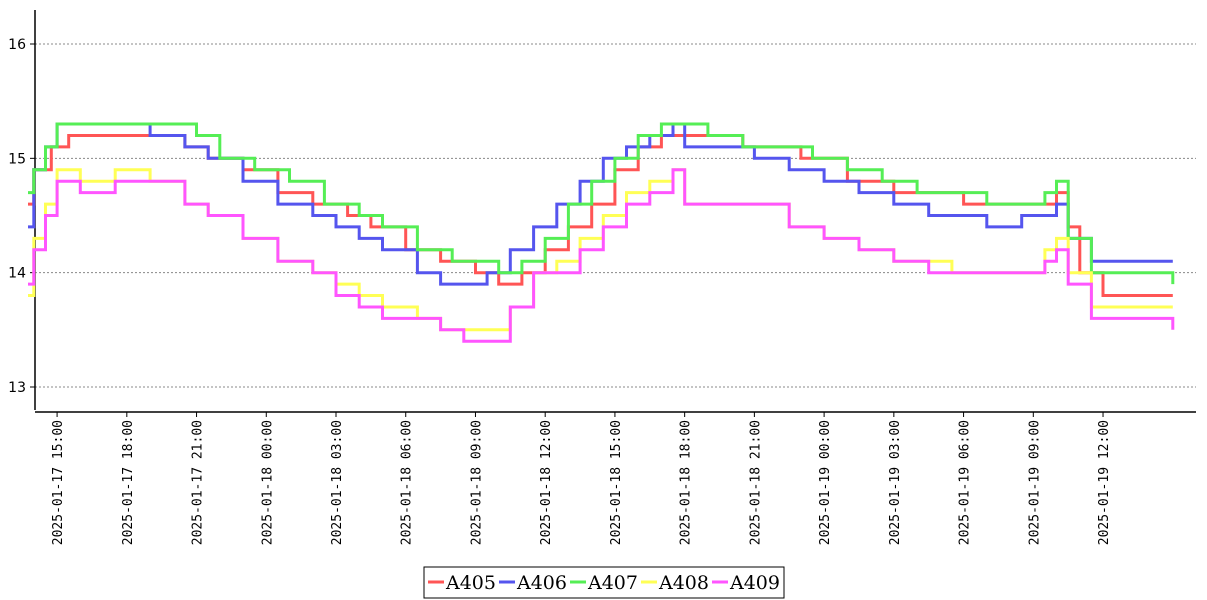 The height and width of the screenshot is (600, 1207). Describe the element at coordinates (1104, 482) in the screenshot. I see `x-tick-label: 2025-01-19 12:00` at that location.